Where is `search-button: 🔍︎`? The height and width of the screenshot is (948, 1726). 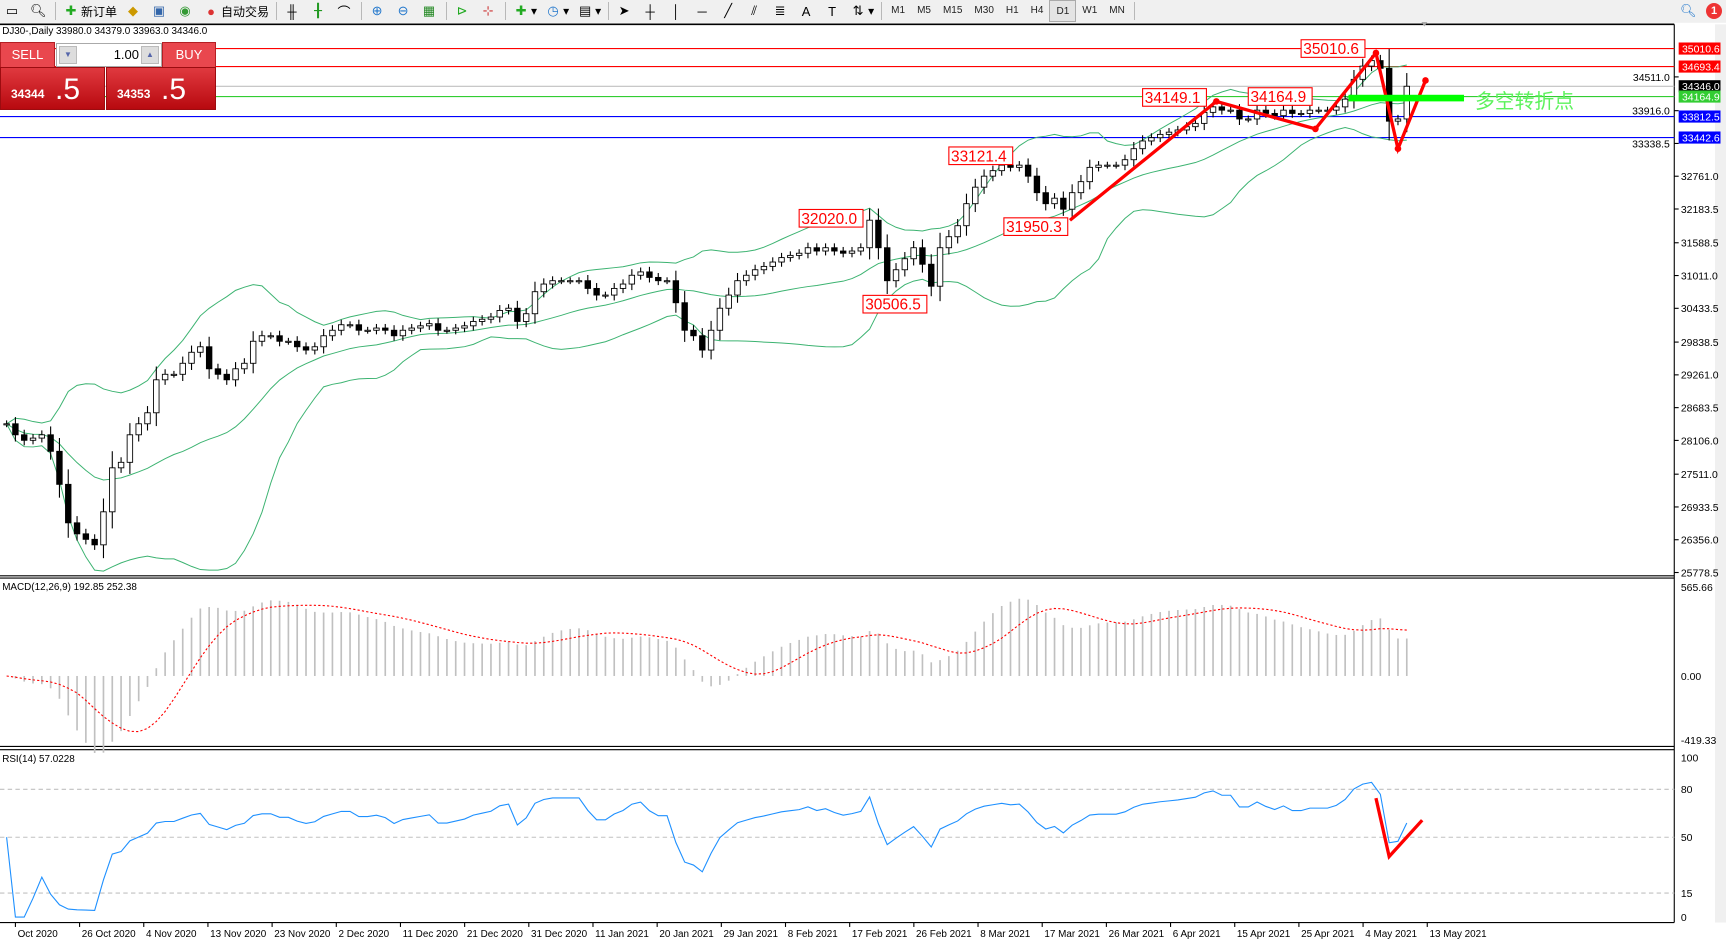
search-button: 🔍︎ is located at coordinates (1689, 11).